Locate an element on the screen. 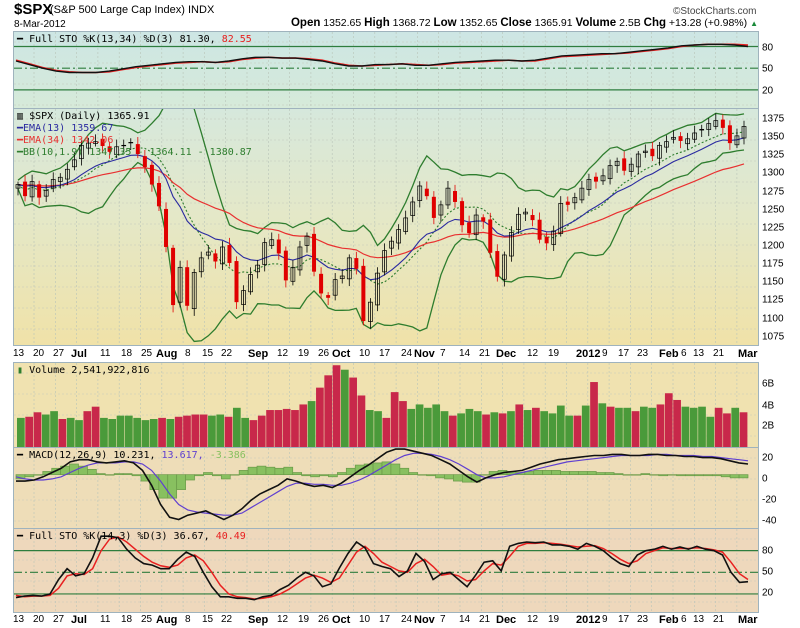 The height and width of the screenshot is (628, 800). sto-long-yaxis: 80 50 20 is located at coordinates (768, 69).